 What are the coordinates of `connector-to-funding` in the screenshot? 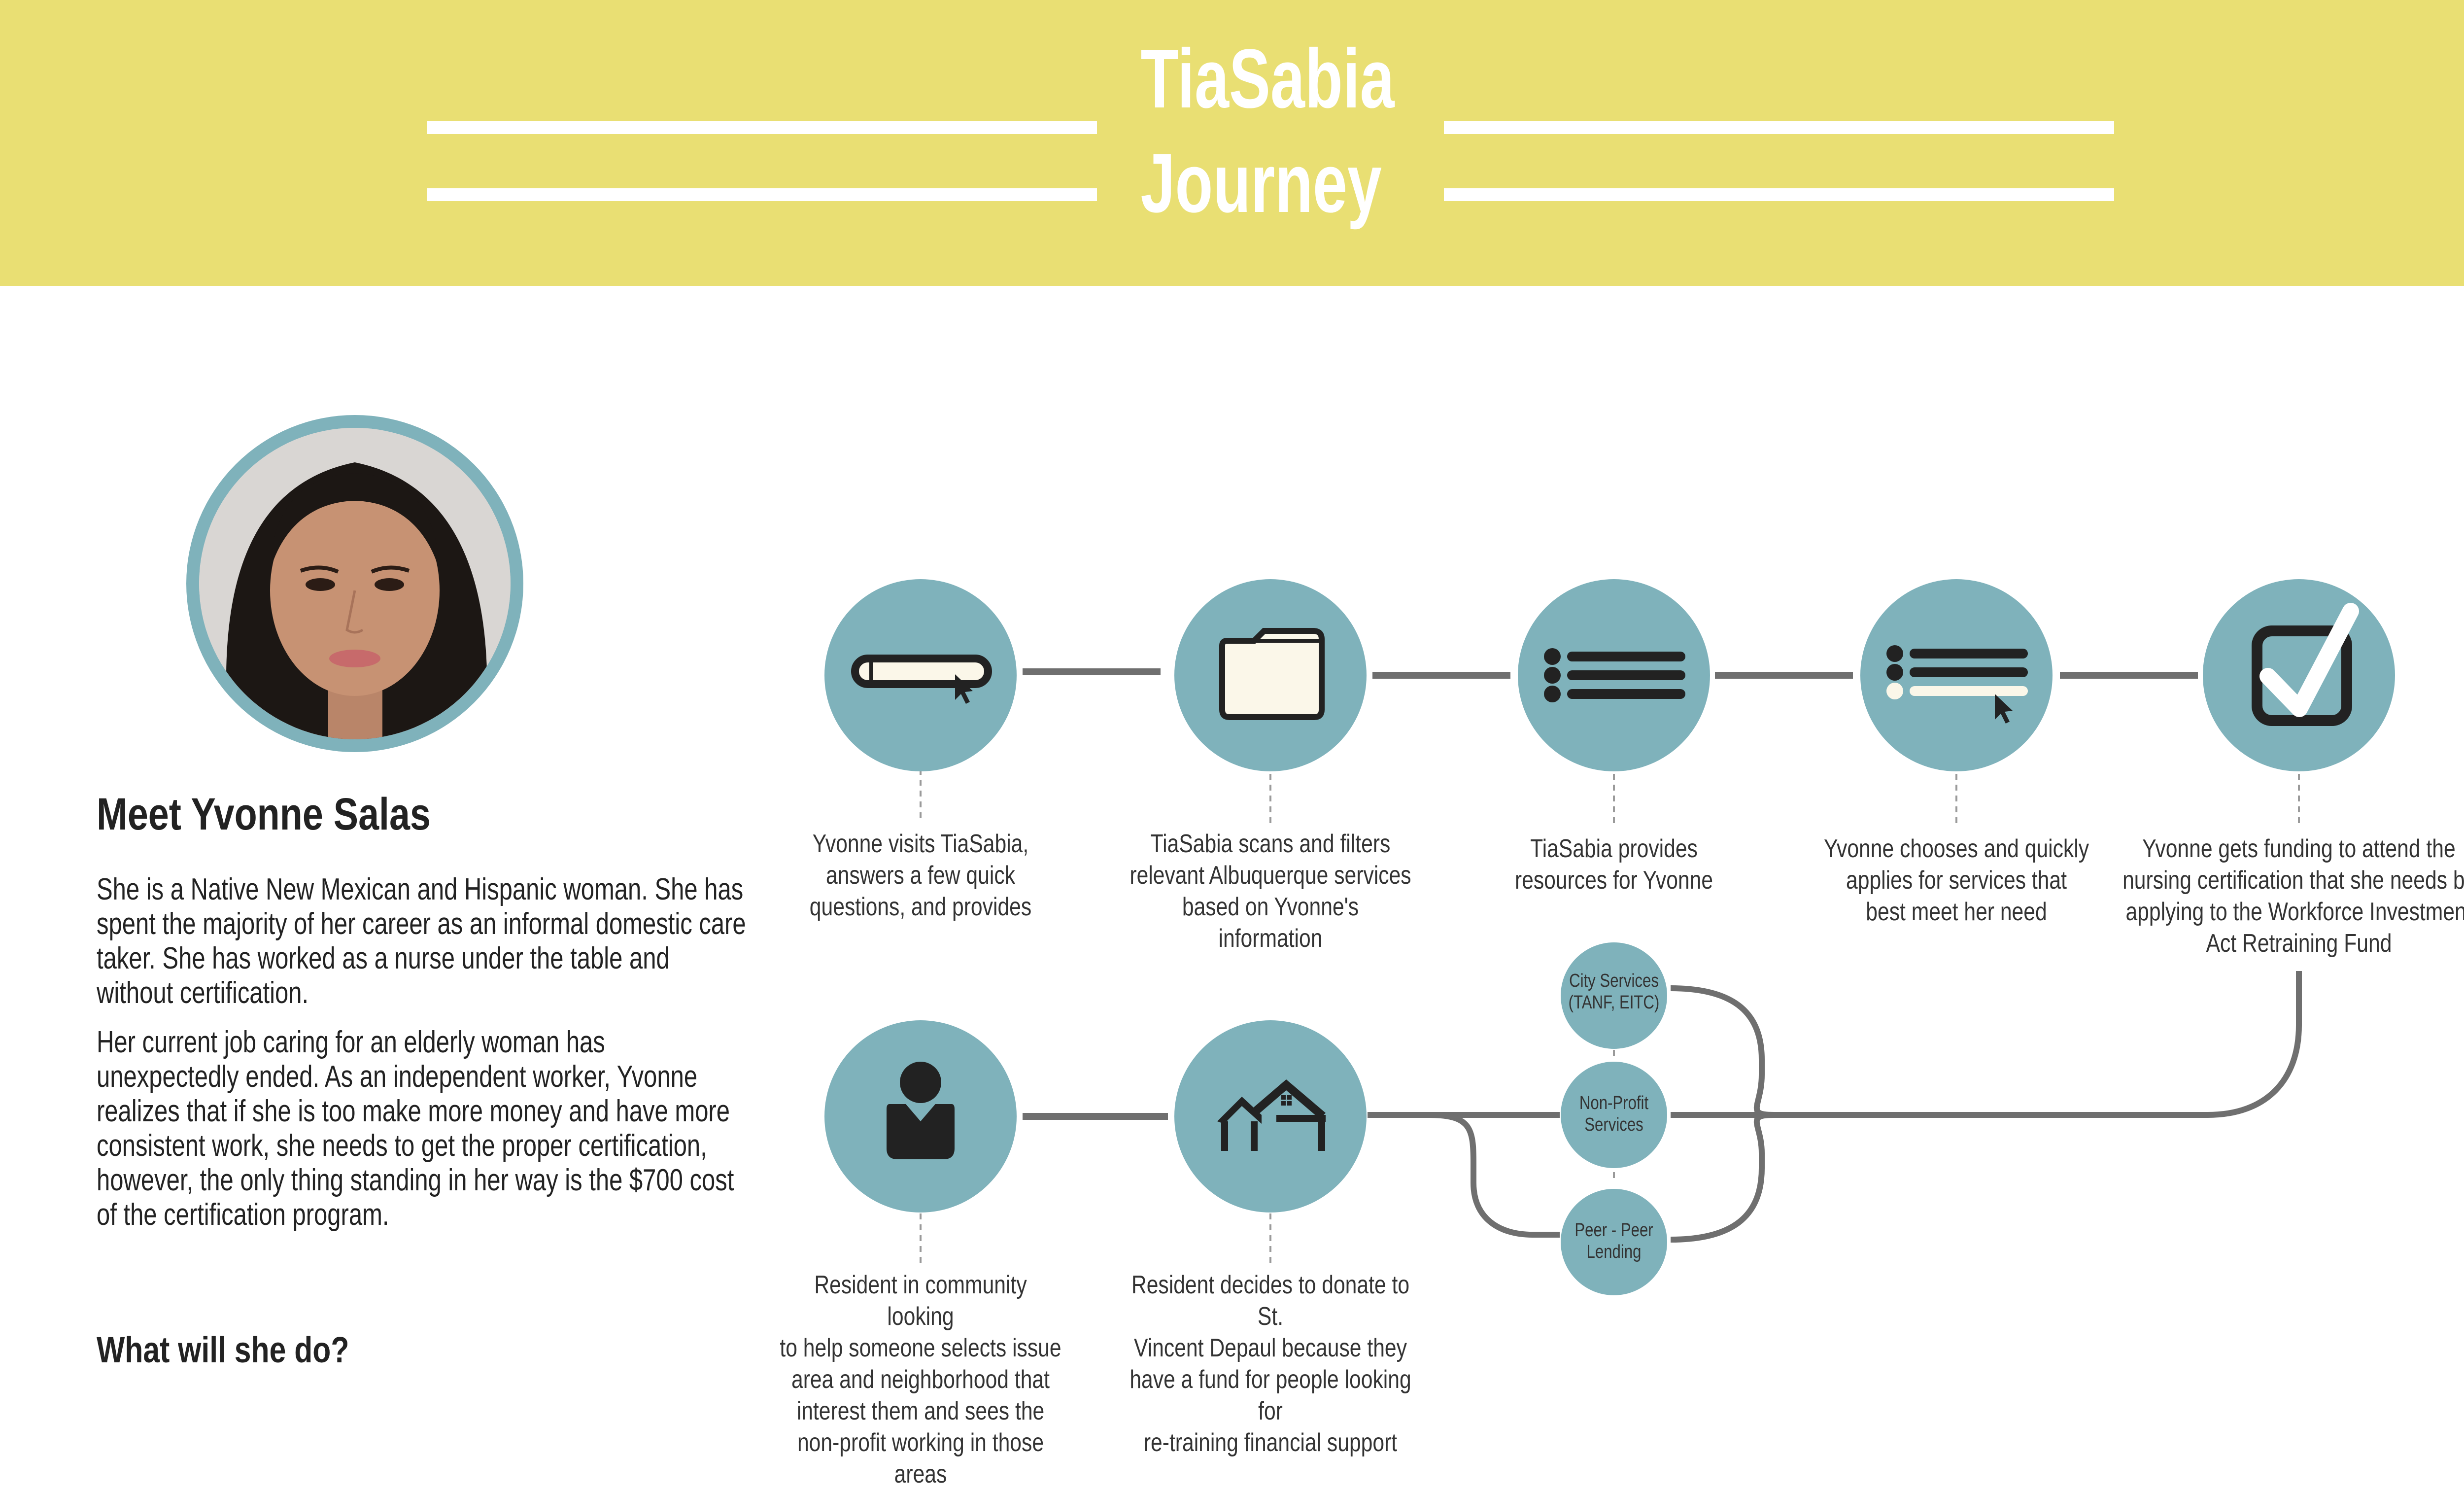 It's located at (2038, 1044).